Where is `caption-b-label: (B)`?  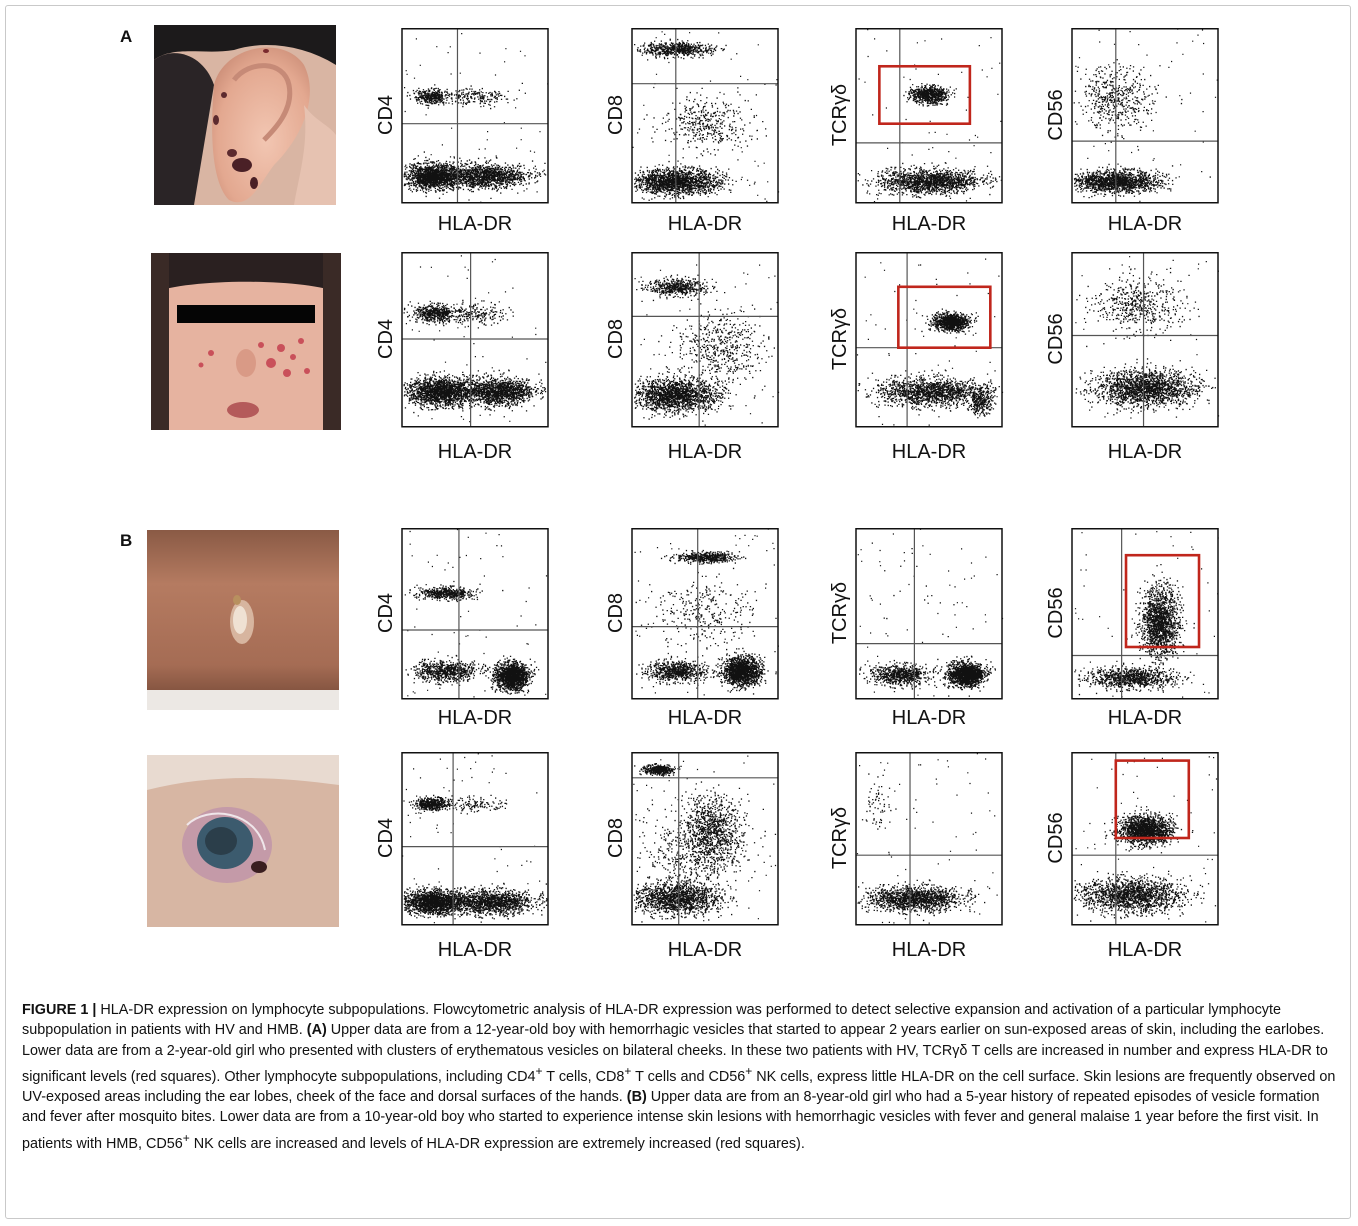 caption-b-label: (B) is located at coordinates (636, 1096).